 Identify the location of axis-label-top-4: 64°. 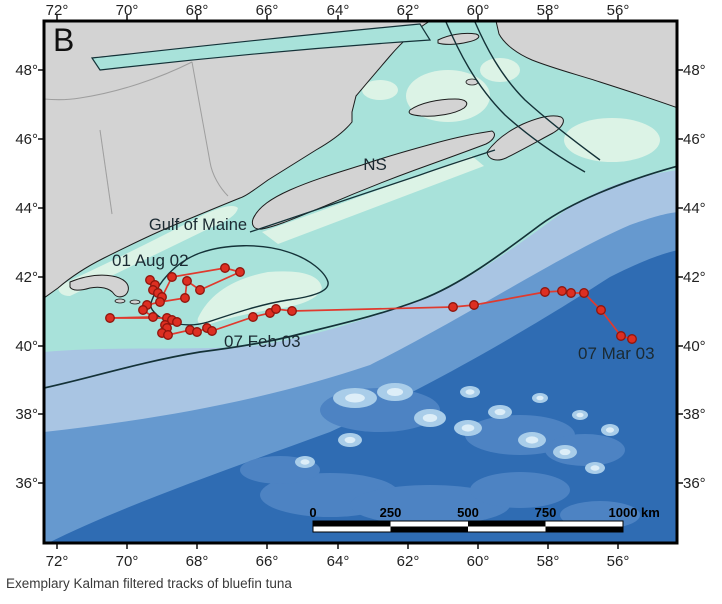
(338, 10).